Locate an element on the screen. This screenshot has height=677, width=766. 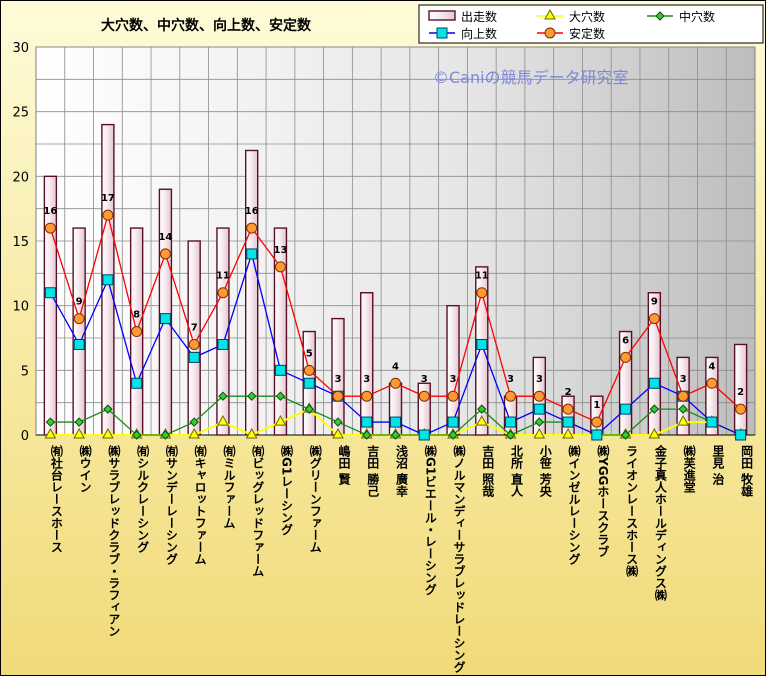
y-tick-label: 5 is located at coordinates (25, 371).